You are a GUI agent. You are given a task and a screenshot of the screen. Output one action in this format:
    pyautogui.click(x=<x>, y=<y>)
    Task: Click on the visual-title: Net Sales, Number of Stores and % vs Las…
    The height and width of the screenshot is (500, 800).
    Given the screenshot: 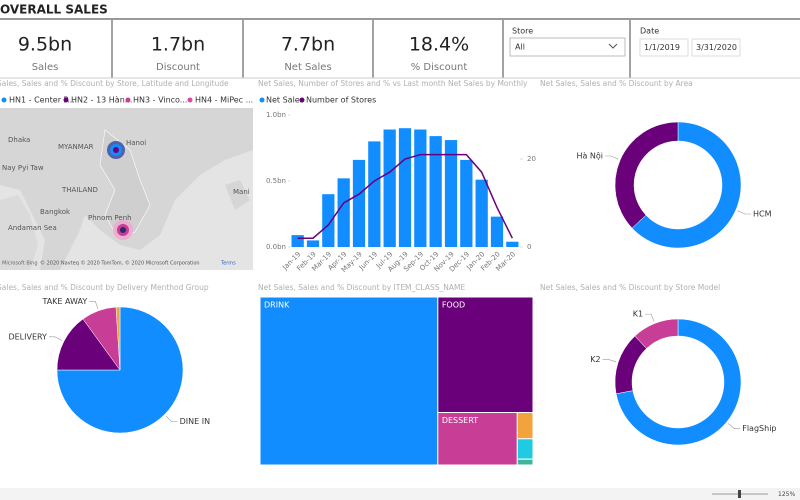 What is the action you would take?
    pyautogui.click(x=393, y=83)
    